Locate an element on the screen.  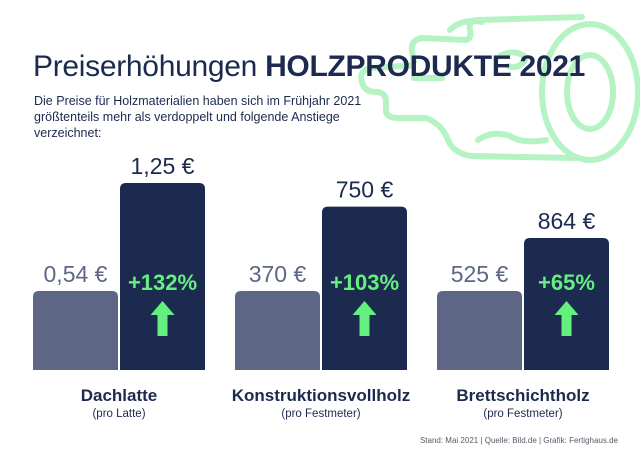
title-bold: HOLZPRODUKTE 2021 is located at coordinates (425, 66).